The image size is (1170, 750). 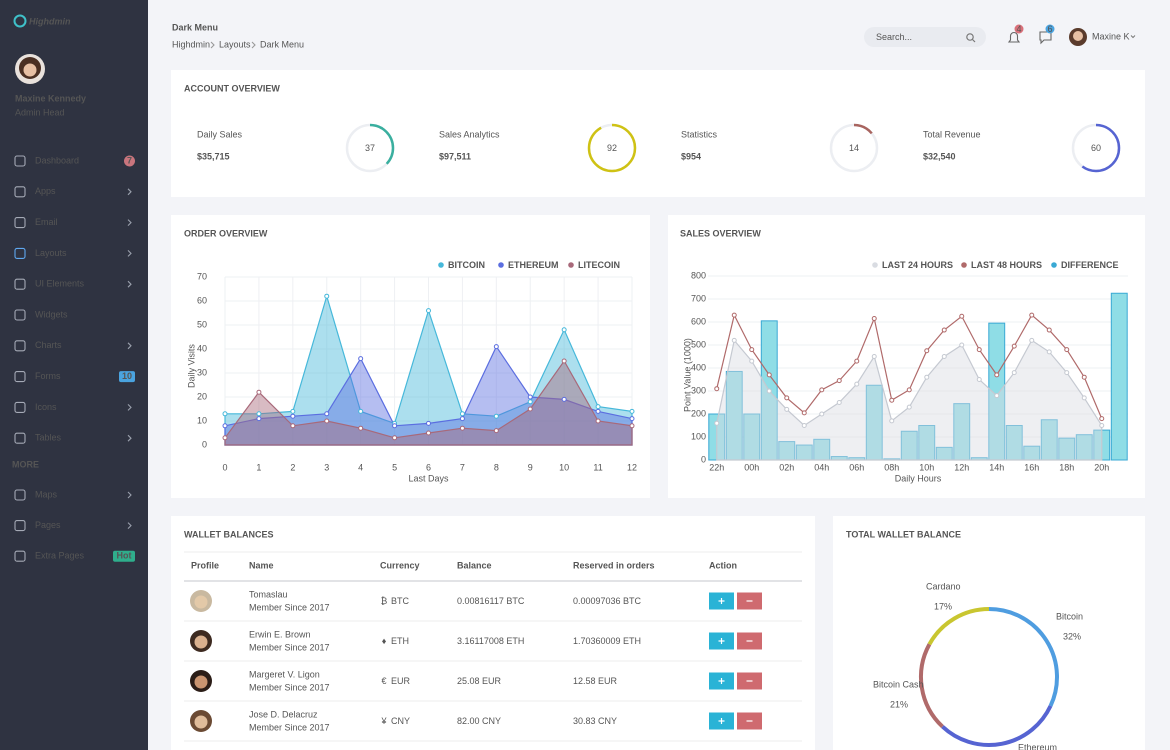 What do you see at coordinates (400, 565) in the screenshot?
I see `column-header: Currency` at bounding box center [400, 565].